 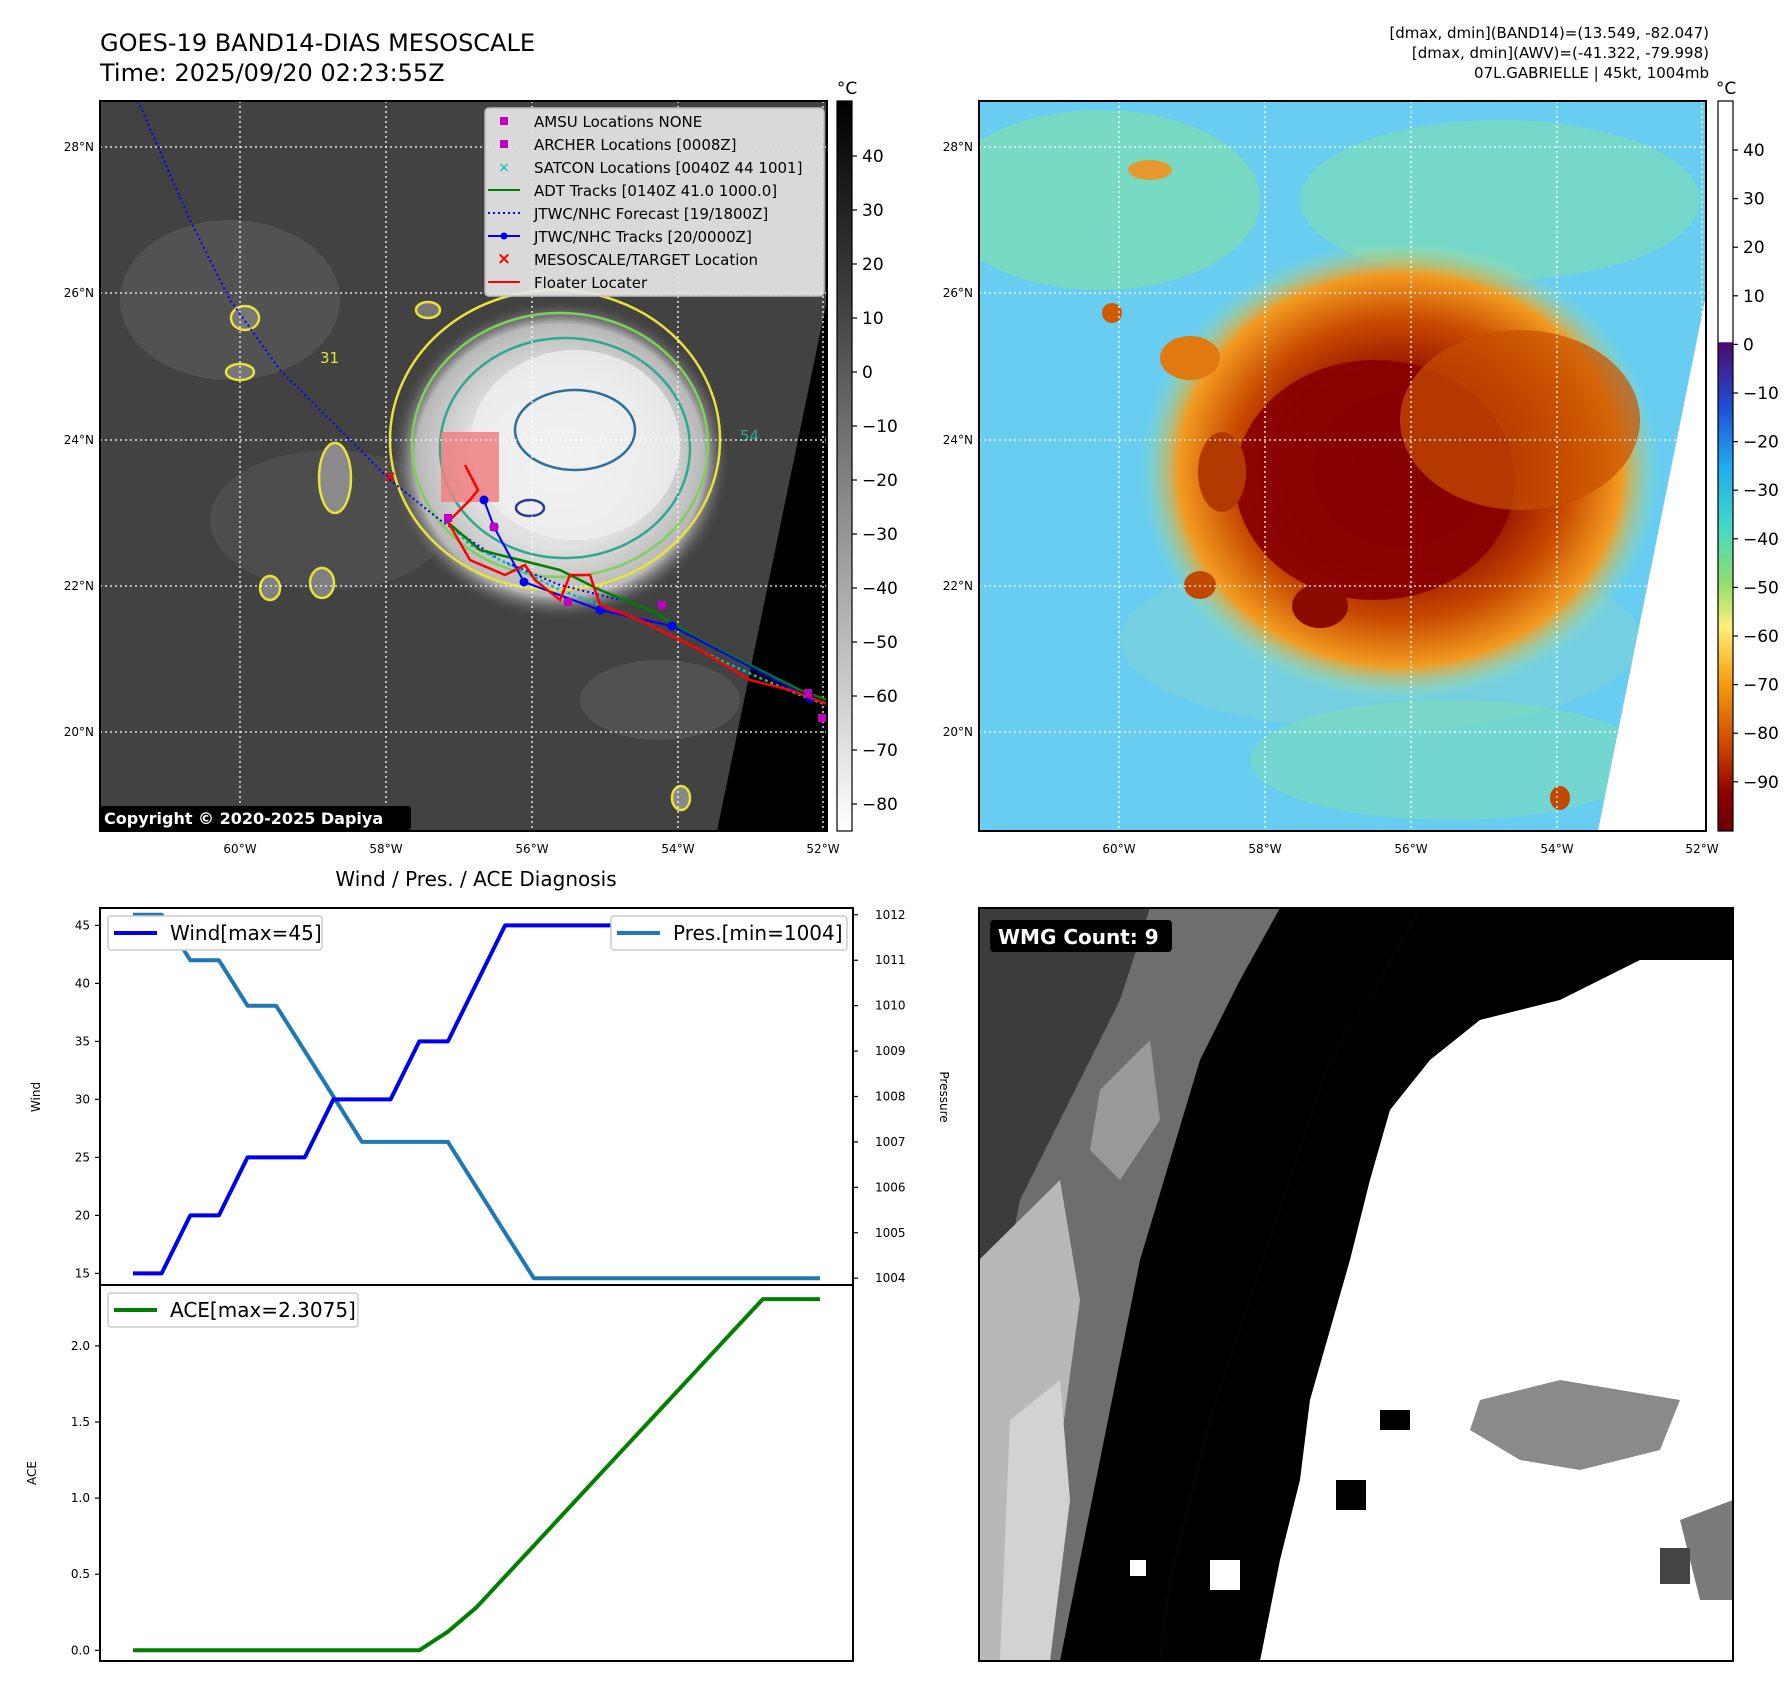 I want to click on awv-colorbar, so click(x=1725, y=466).